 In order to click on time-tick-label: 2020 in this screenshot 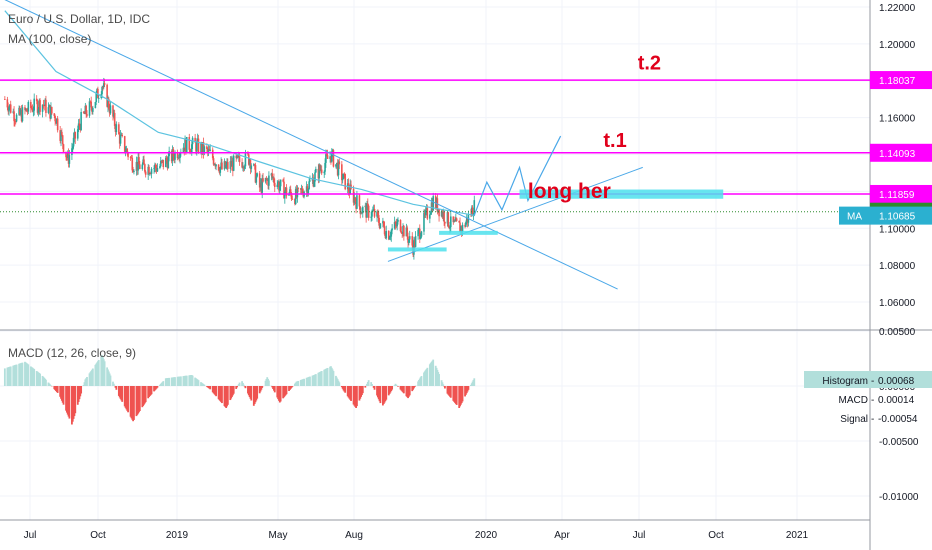, I will do `click(486, 535)`.